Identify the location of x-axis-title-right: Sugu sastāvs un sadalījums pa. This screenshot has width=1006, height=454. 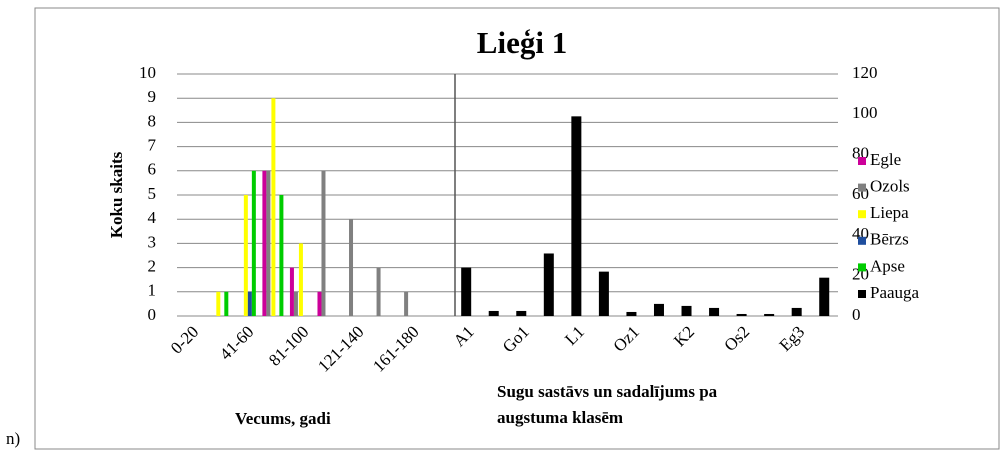
(607, 391).